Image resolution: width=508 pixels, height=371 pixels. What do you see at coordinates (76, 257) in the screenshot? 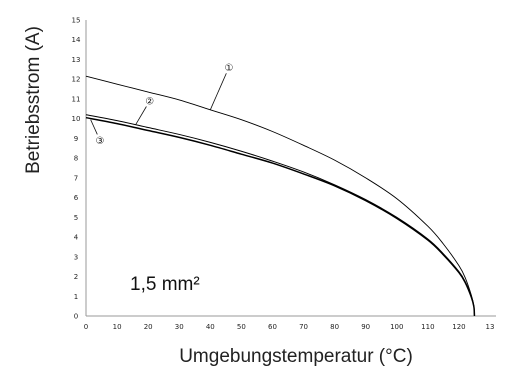
I see `y-tick-label: 3` at bounding box center [76, 257].